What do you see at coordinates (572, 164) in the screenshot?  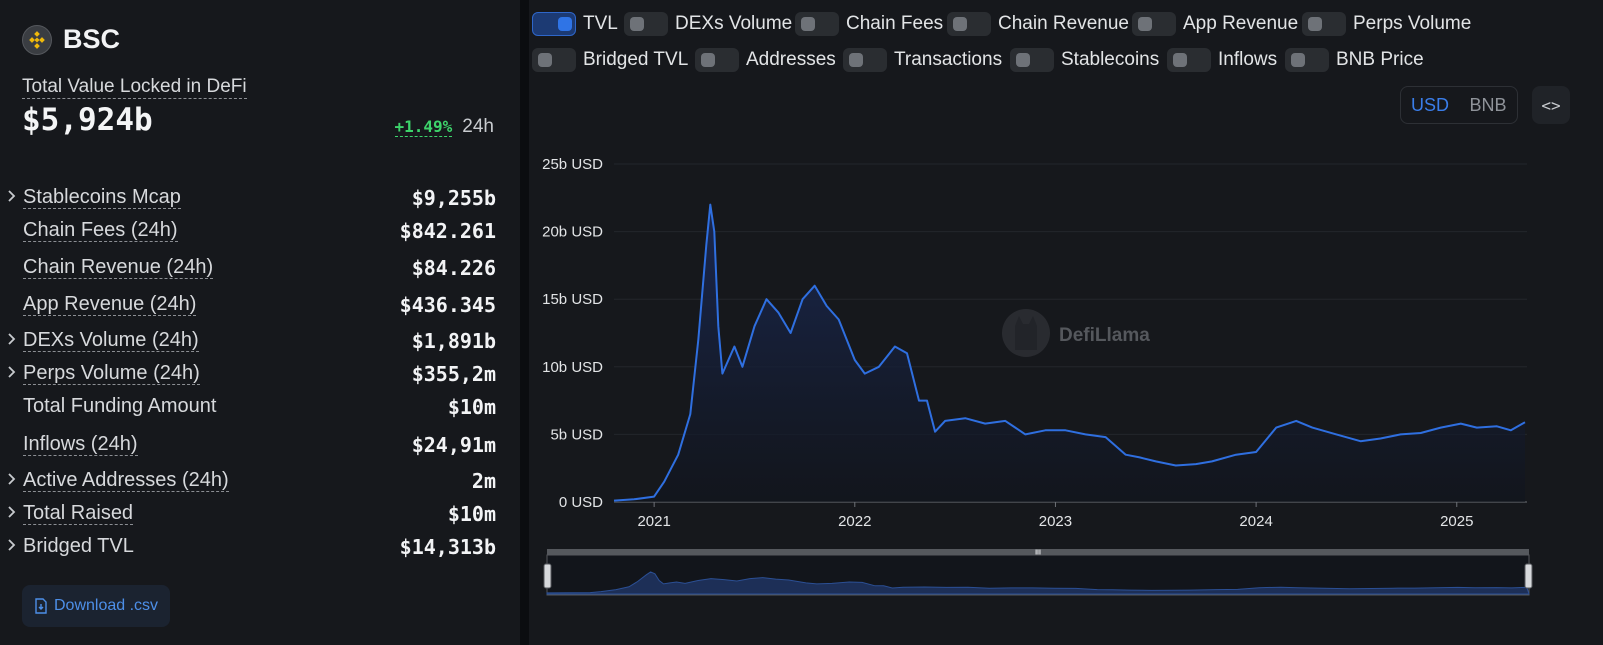 I see `y-tick-label: 25b USD` at bounding box center [572, 164].